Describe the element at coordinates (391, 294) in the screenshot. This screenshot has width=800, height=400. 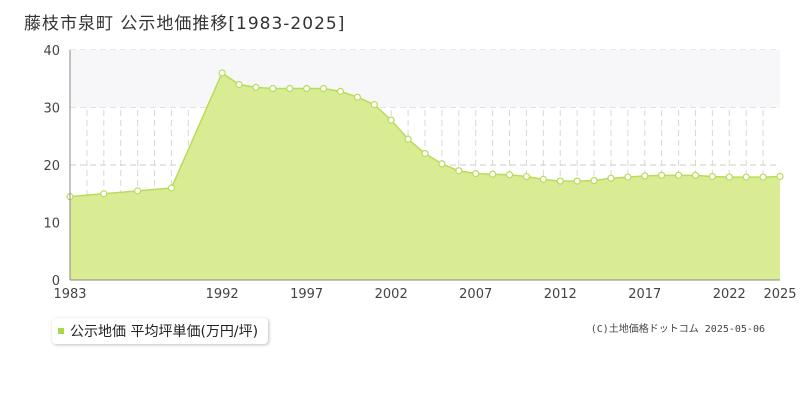
I see `x-tick-label: 2002` at that location.